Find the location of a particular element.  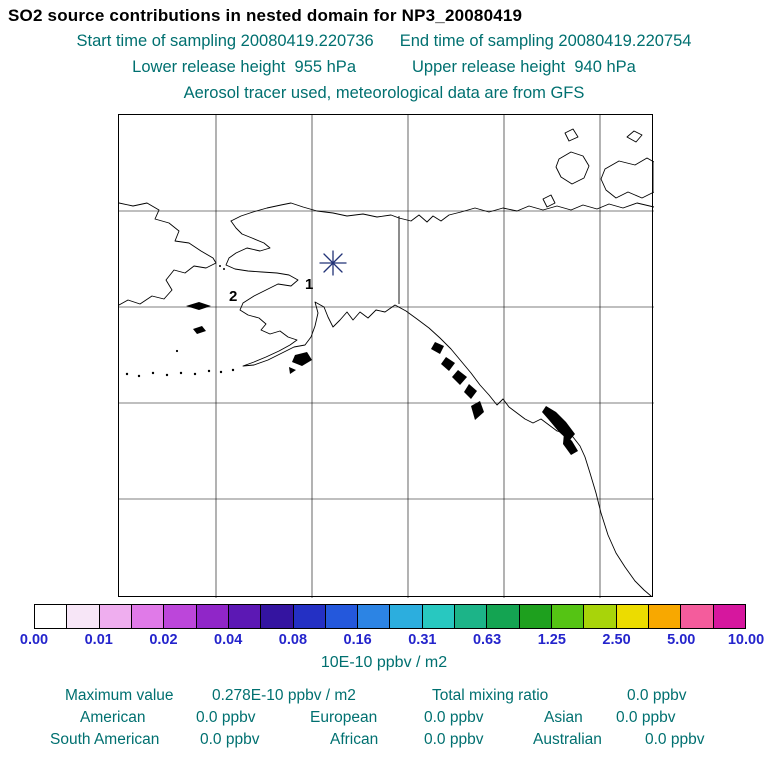

region-european-label: European is located at coordinates (344, 717).